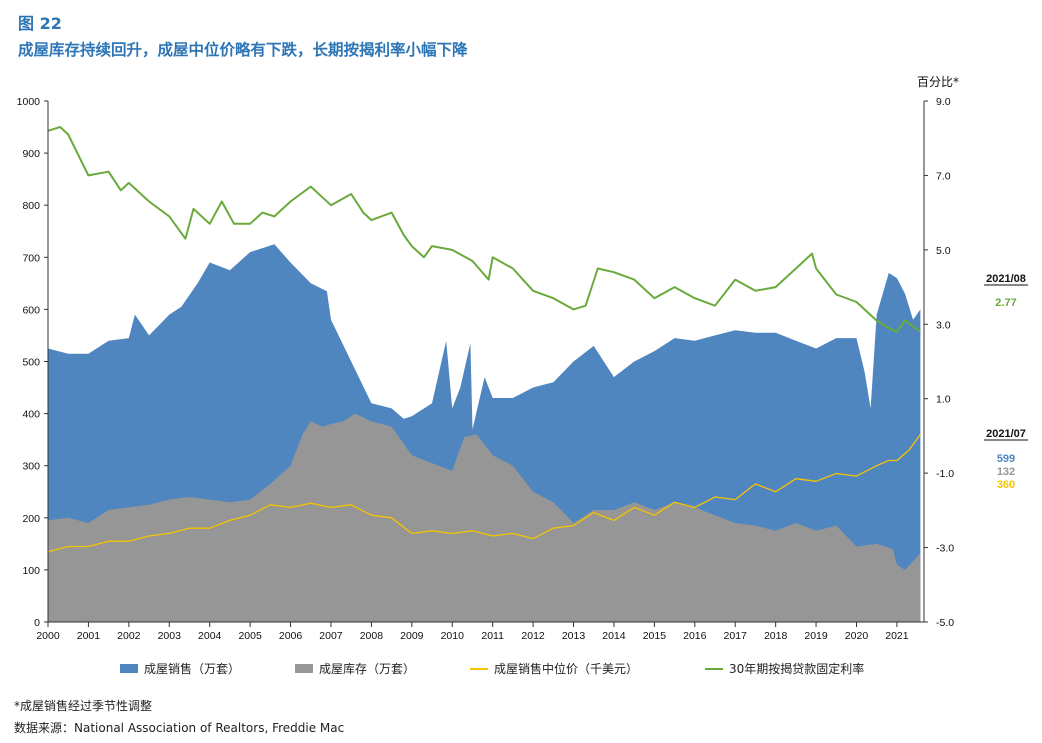 This screenshot has height=743, width=1042. Describe the element at coordinates (210, 636) in the screenshot. I see `x-tick-label: 2004` at that location.